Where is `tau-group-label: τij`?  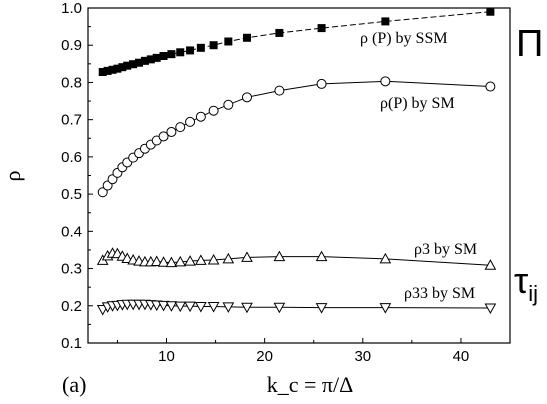
tau-group-label: τij is located at coordinates (526, 283).